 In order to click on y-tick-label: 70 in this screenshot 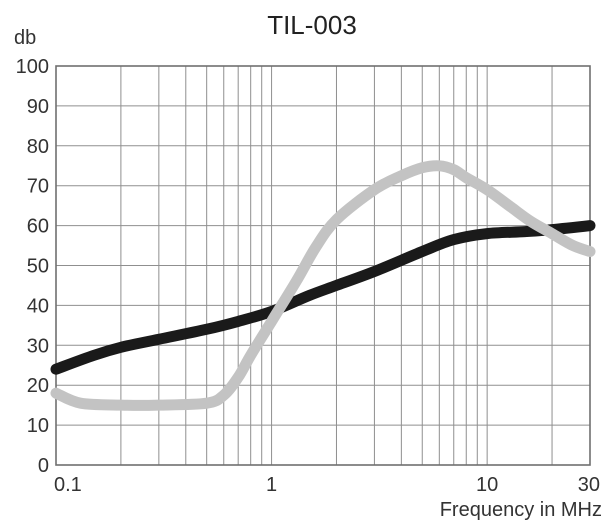, I will do `click(38, 187)`.